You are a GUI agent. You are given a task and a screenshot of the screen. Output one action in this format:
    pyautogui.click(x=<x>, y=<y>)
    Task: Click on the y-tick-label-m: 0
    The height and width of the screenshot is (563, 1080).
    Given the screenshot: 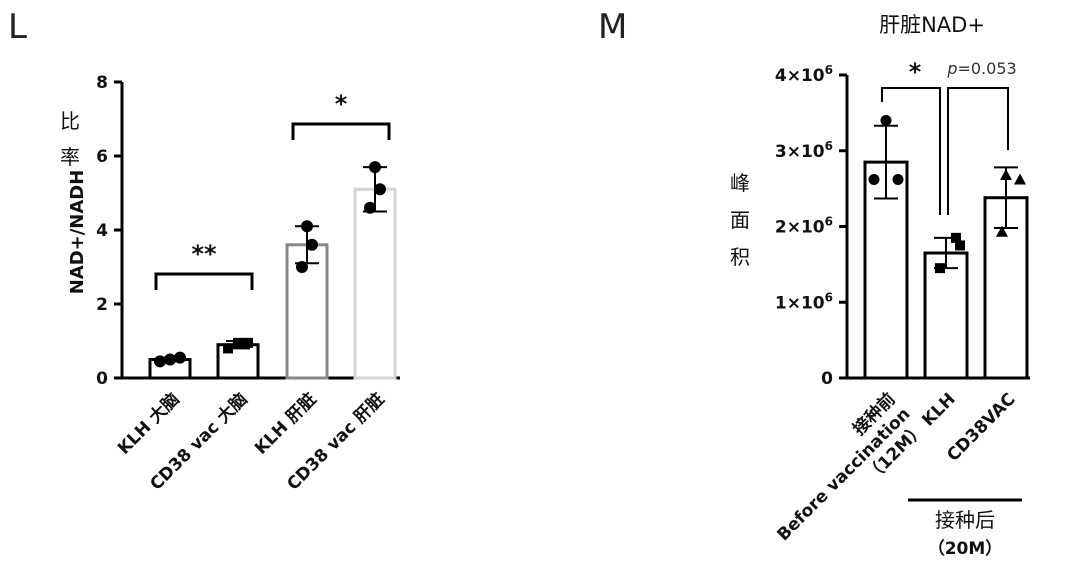 What is the action you would take?
    pyautogui.click(x=827, y=379)
    